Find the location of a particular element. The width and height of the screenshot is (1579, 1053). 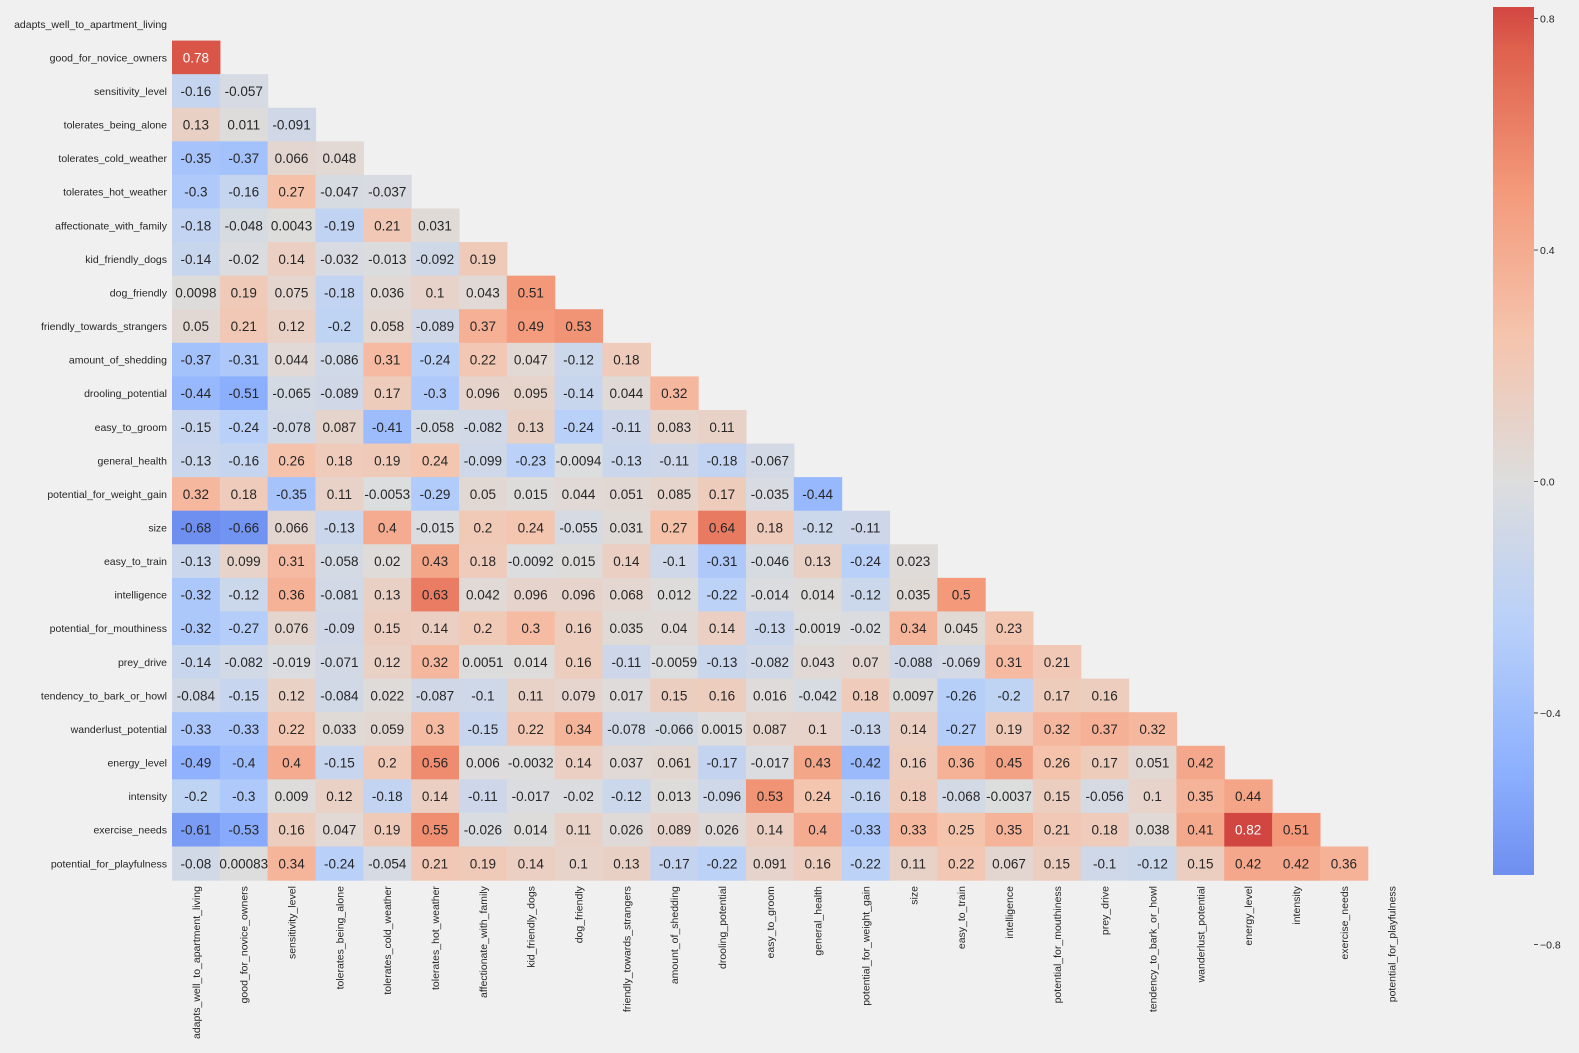

y-tick-label: amount_of_shedding is located at coordinates (118, 361).